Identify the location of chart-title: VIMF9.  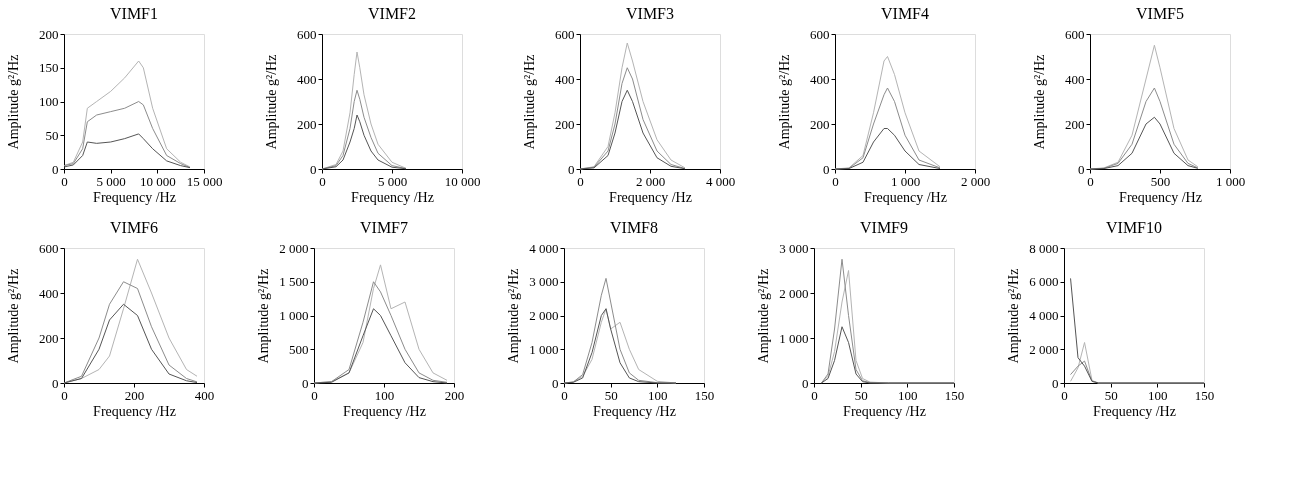
(884, 227).